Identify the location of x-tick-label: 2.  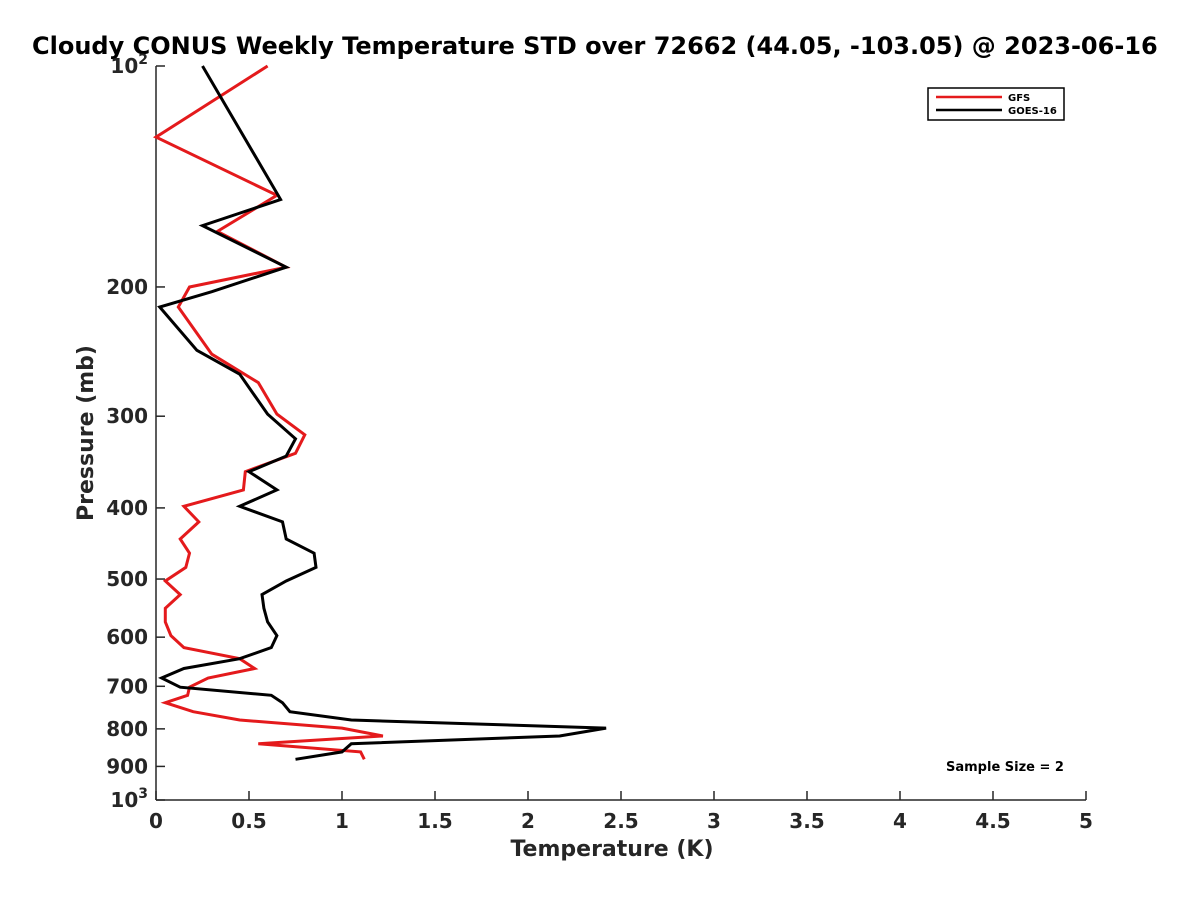
(528, 821).